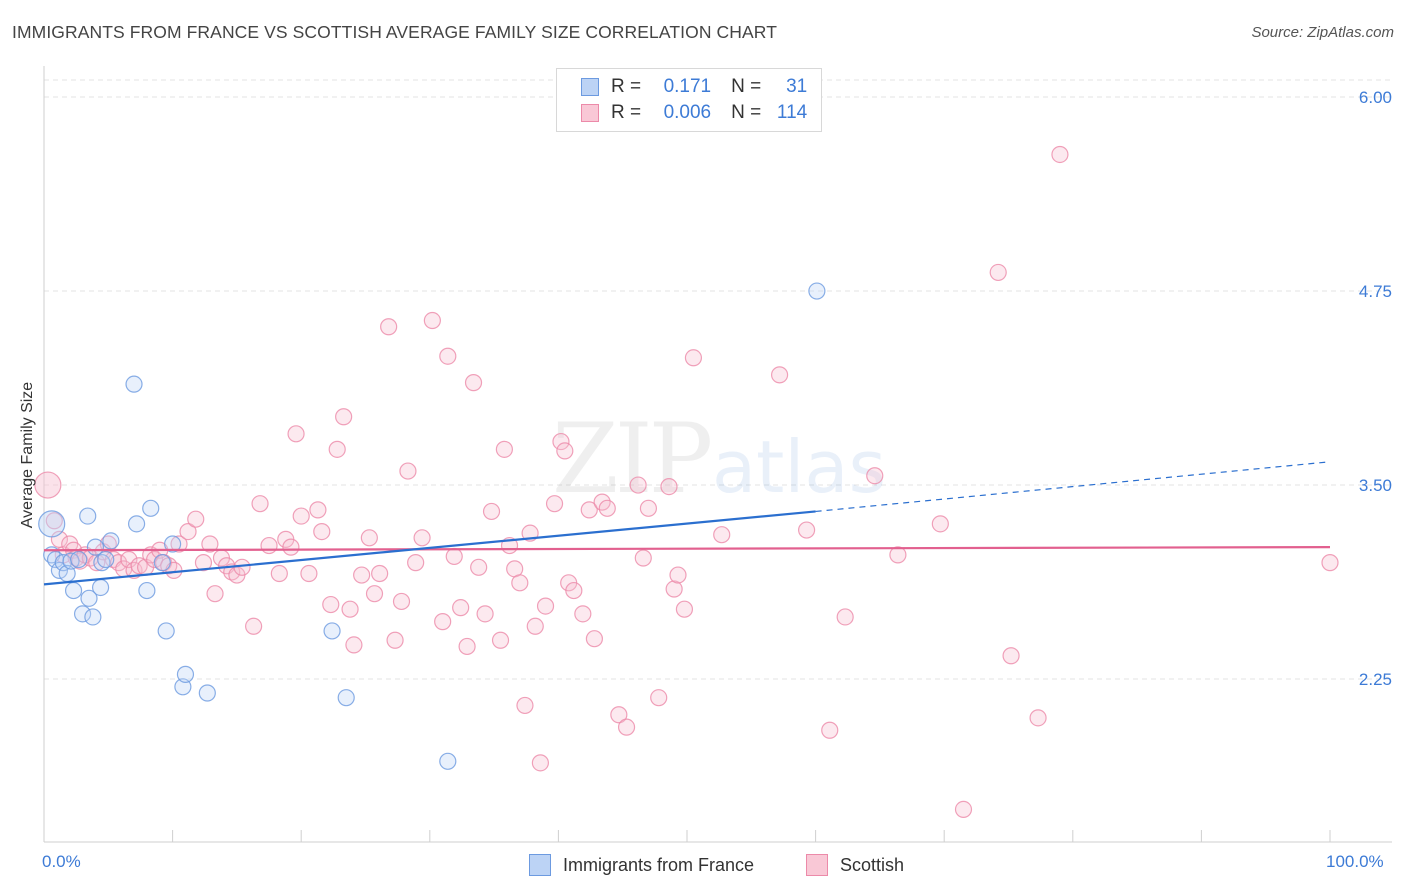 Image resolution: width=1406 pixels, height=892 pixels. I want to click on bottom-legend-label-france: Immigrants from France, so click(659, 864).